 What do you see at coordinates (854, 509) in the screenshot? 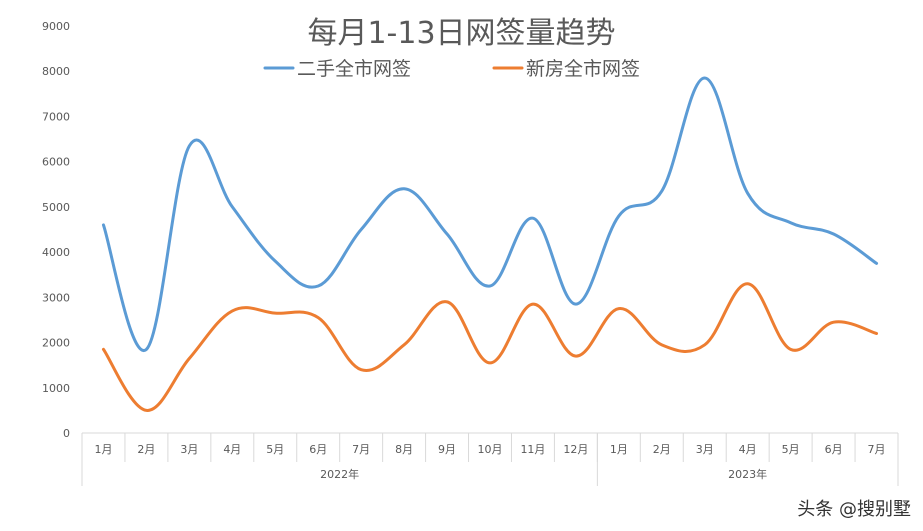
I see `watermark: 头条 @搜别墅` at bounding box center [854, 509].